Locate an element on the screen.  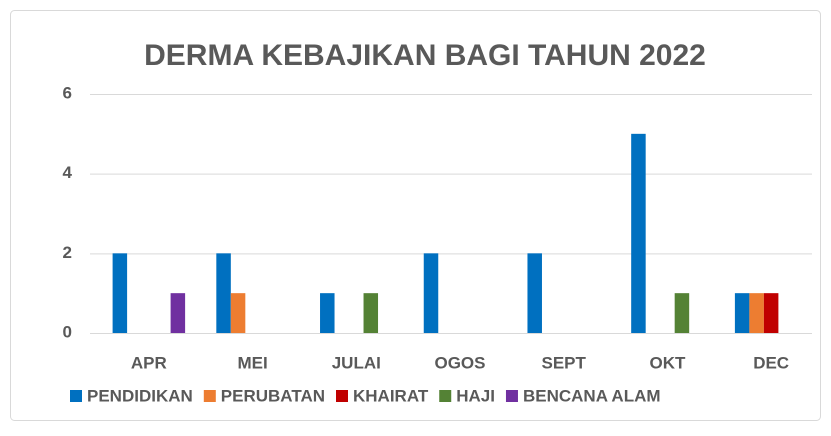
legend-label: HAJI is located at coordinates (475, 395).